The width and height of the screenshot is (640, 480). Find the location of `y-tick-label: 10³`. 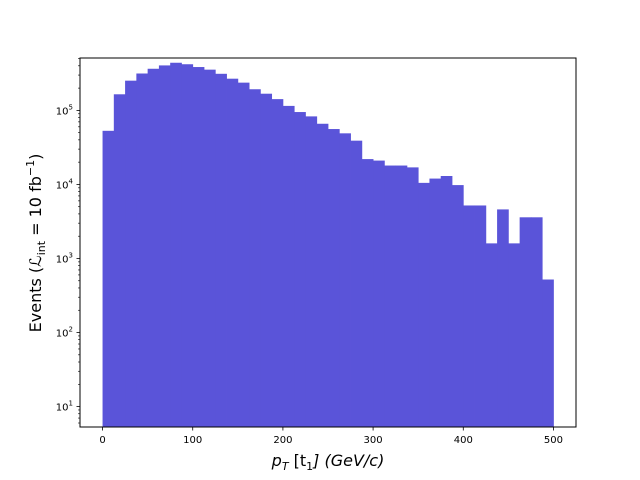

y-tick-label: 10³ is located at coordinates (64, 258).